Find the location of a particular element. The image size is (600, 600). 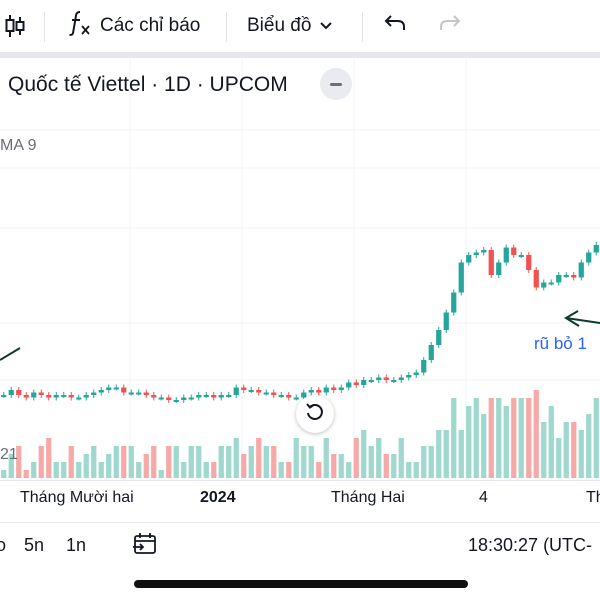

range-button-1y: 1n is located at coordinates (76, 545).